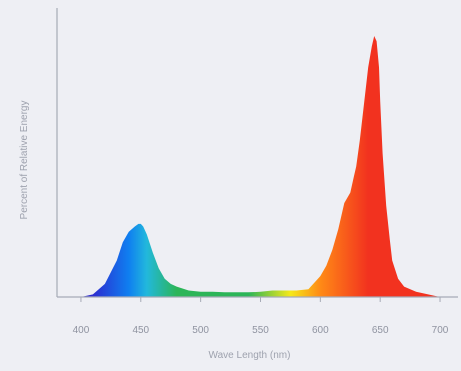 The image size is (461, 371). Describe the element at coordinates (260, 330) in the screenshot. I see `x-tick-label: 550` at that location.